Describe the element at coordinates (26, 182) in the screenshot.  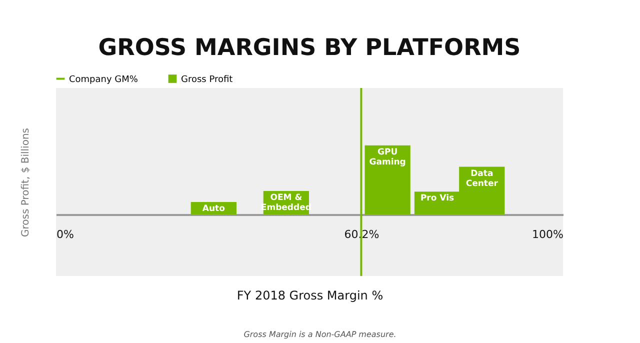
I see `y-axis-title: Gross Profit, $ Billions` at that location.